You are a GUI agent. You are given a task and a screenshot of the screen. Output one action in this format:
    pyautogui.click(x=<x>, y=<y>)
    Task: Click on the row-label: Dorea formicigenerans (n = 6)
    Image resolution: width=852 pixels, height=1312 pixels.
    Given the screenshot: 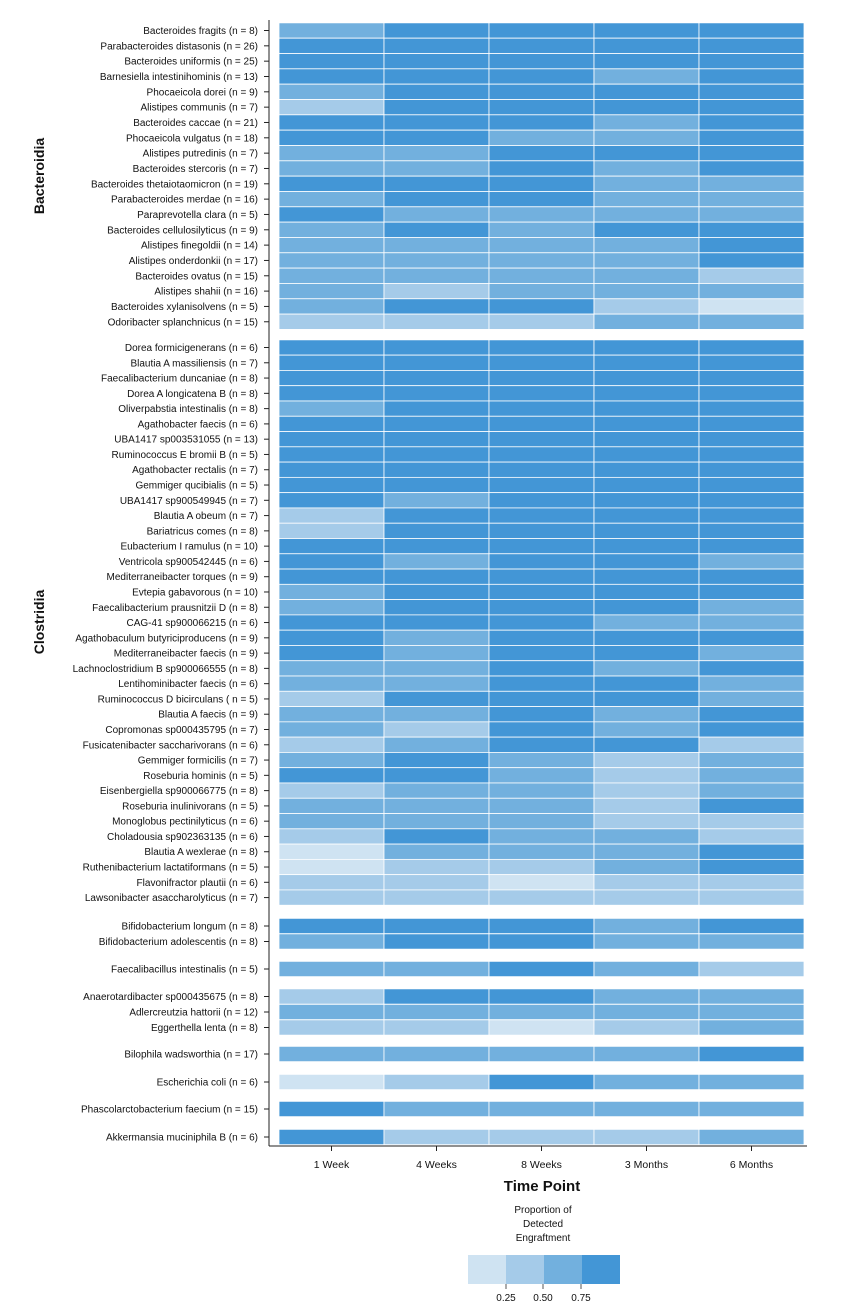 What is the action you would take?
    pyautogui.click(x=191, y=348)
    